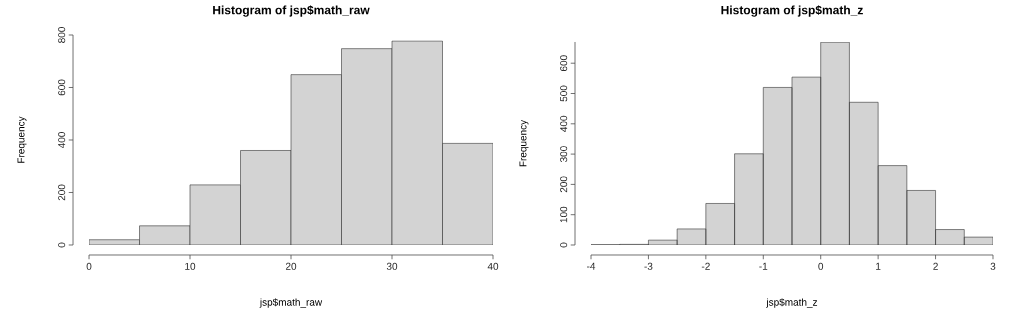  What do you see at coordinates (792, 11) in the screenshot?
I see `chart-title: Histogram of jsp$math_z` at bounding box center [792, 11].